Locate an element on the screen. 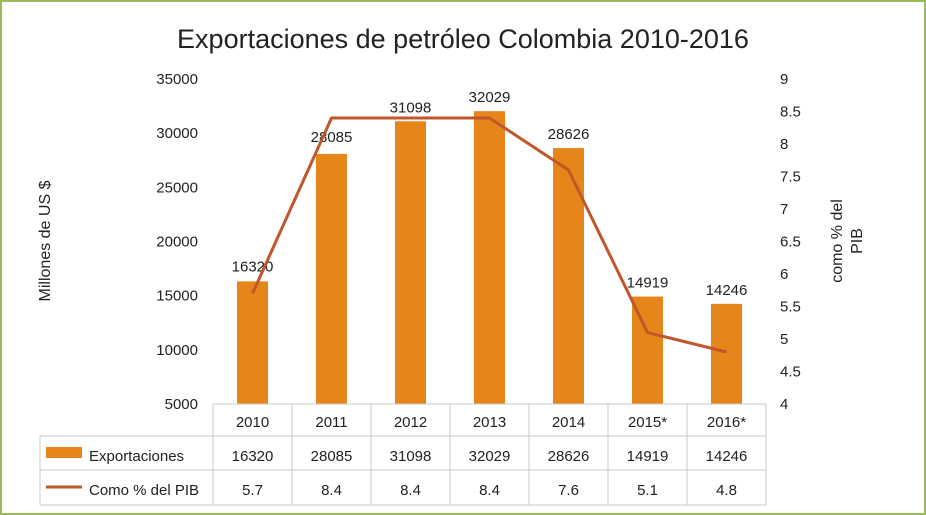 The width and height of the screenshot is (926, 515). category-label: 2013 is located at coordinates (489, 422).